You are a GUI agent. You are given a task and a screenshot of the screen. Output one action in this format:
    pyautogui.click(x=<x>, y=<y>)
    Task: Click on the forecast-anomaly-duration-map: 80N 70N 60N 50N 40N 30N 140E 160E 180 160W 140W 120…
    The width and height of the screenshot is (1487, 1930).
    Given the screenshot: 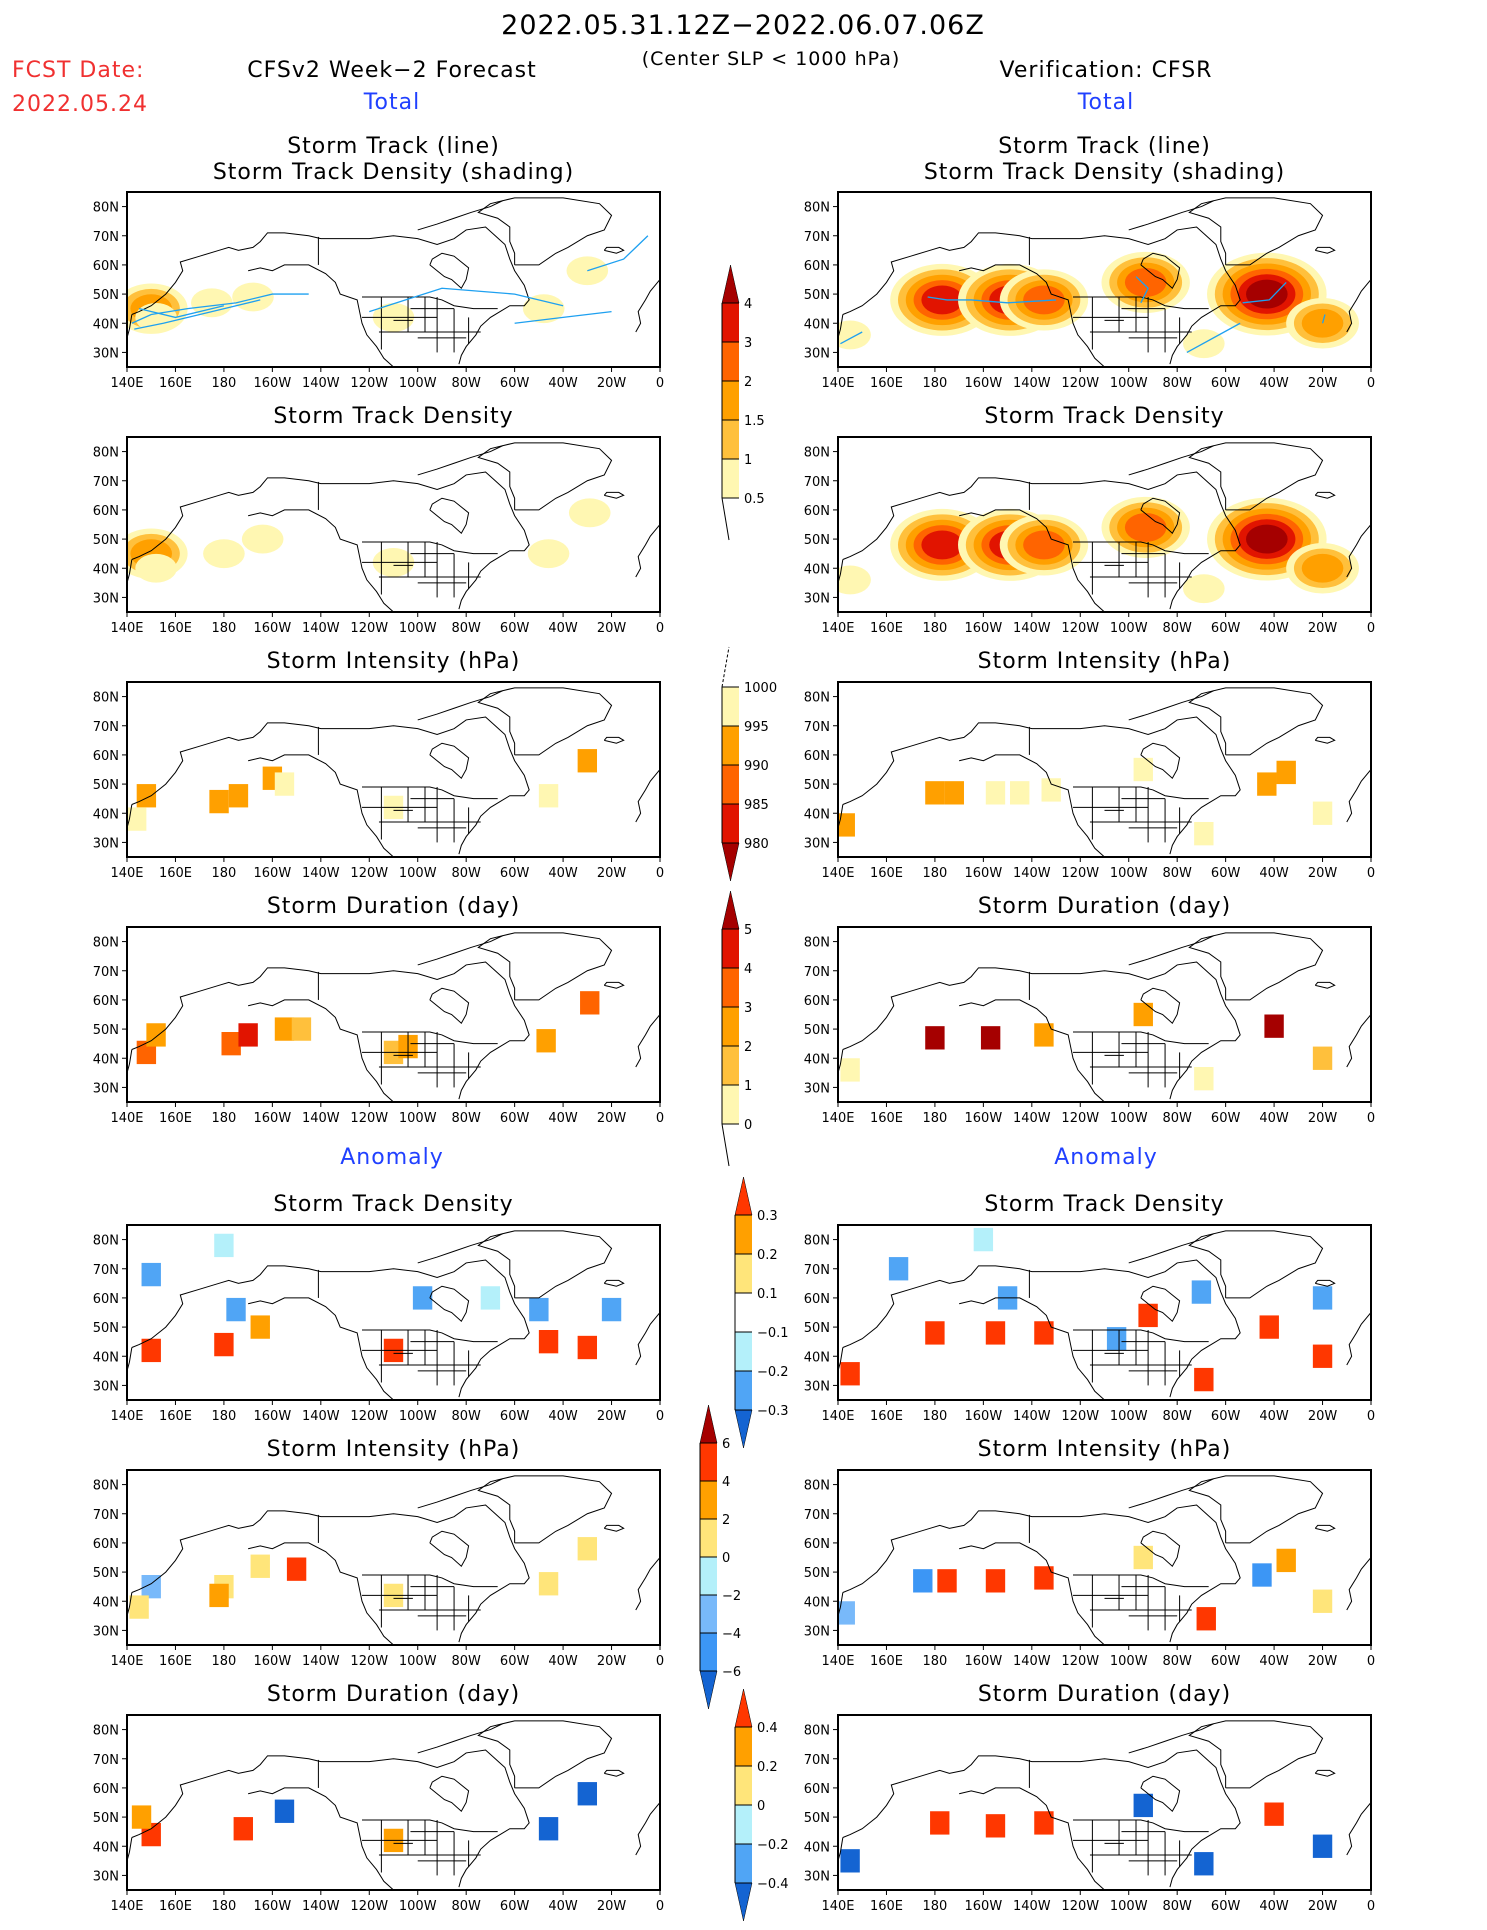 What is the action you would take?
    pyautogui.click(x=378, y=1814)
    